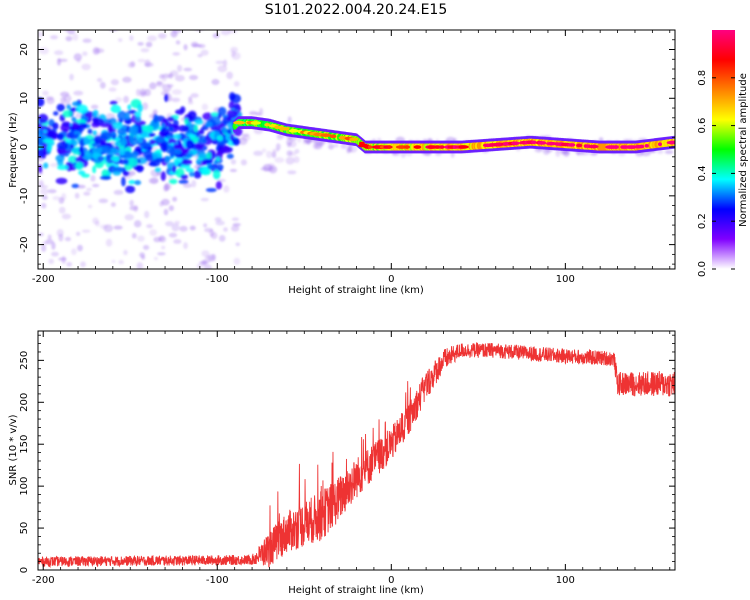  What do you see at coordinates (565, 580) in the screenshot?
I see `snr-x-tick-label: 100` at bounding box center [565, 580].